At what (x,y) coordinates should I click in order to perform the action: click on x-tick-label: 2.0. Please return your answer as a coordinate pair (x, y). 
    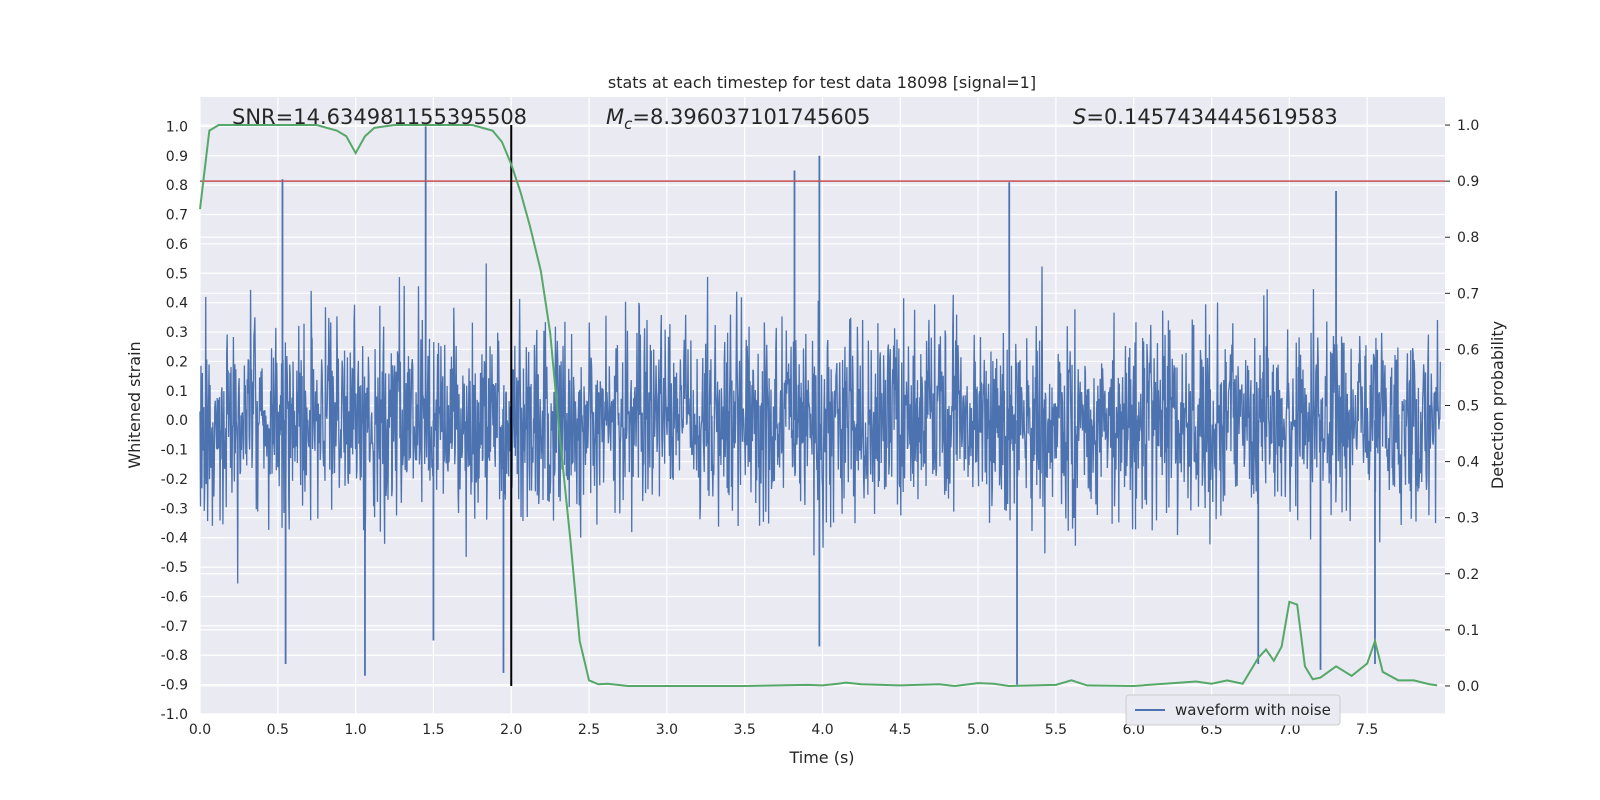
    Looking at the image, I should click on (511, 730).